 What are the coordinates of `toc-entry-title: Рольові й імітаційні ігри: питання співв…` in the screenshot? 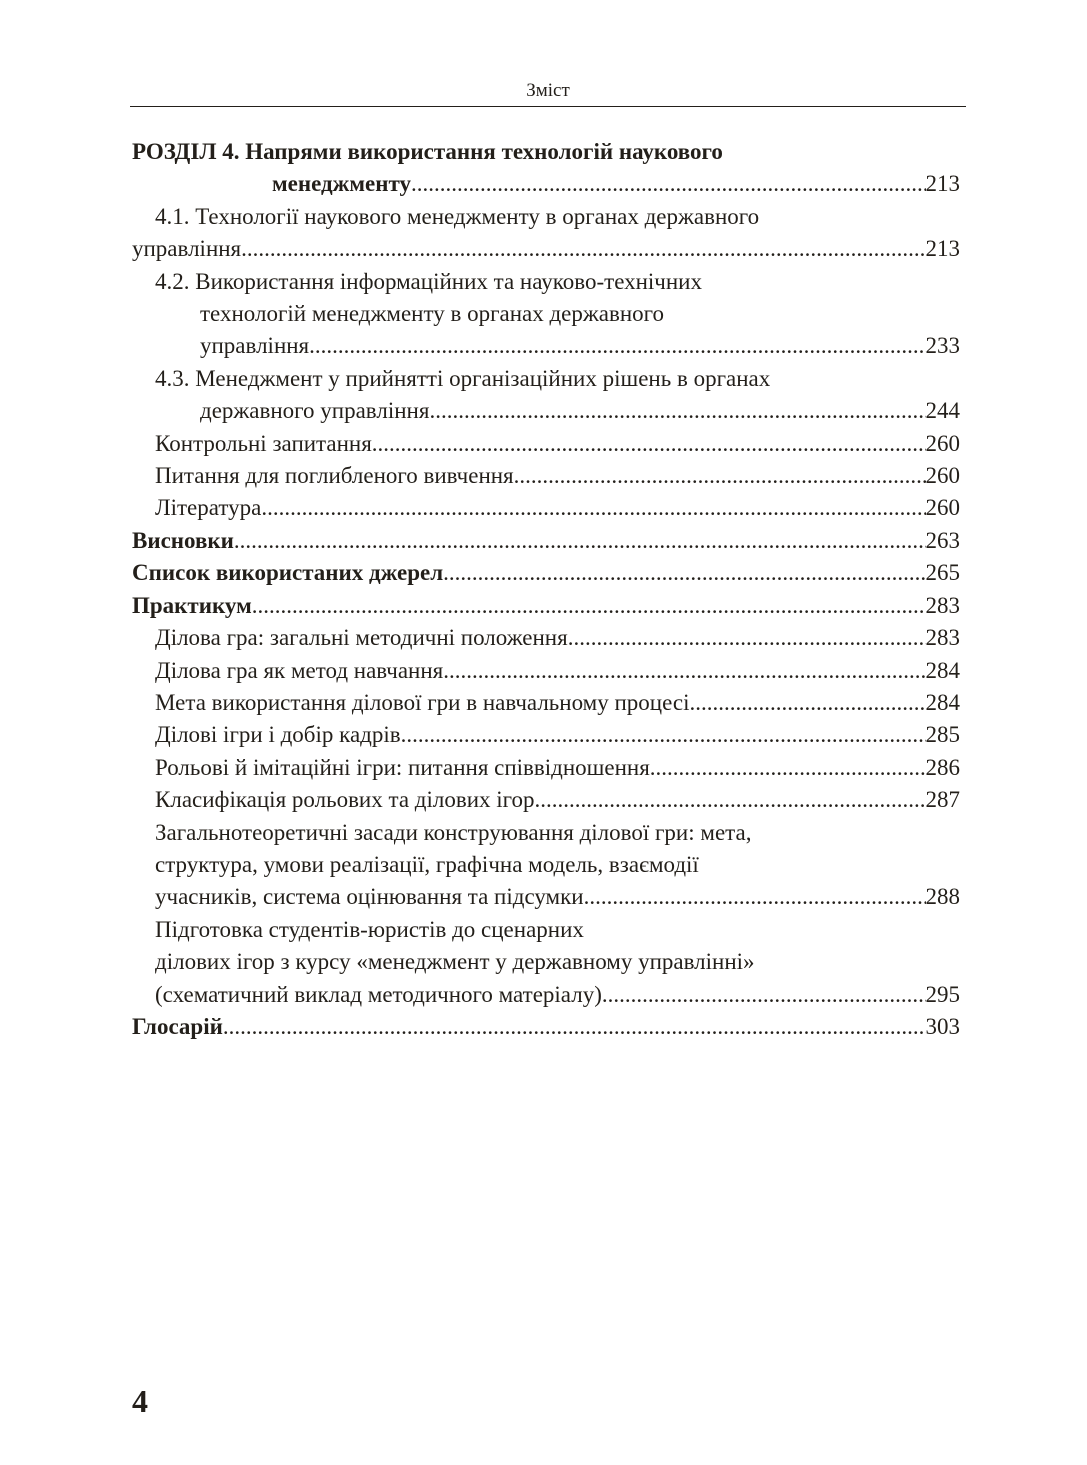 It's located at (402, 767).